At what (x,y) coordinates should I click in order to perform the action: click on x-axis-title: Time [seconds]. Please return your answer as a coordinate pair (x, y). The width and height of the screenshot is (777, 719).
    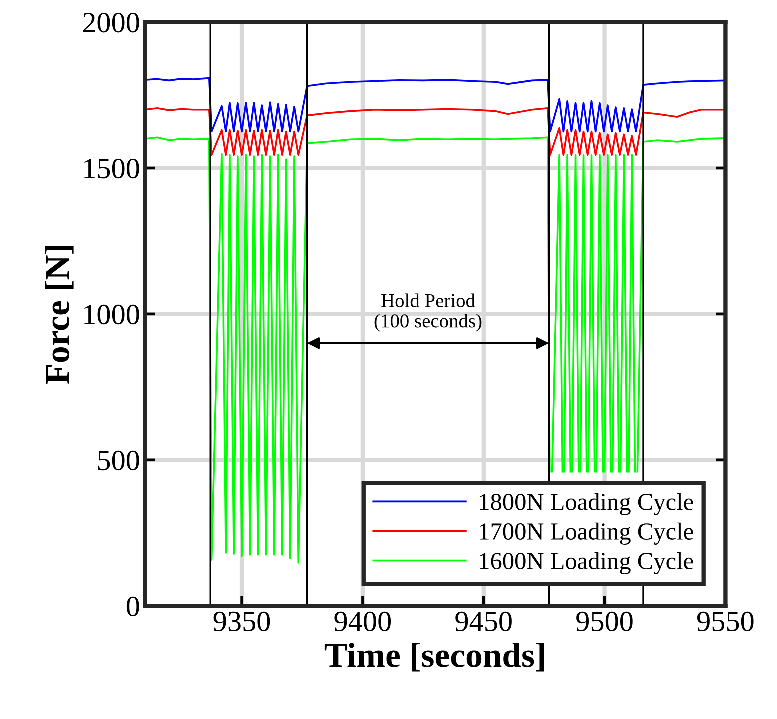
    Looking at the image, I should click on (434, 657).